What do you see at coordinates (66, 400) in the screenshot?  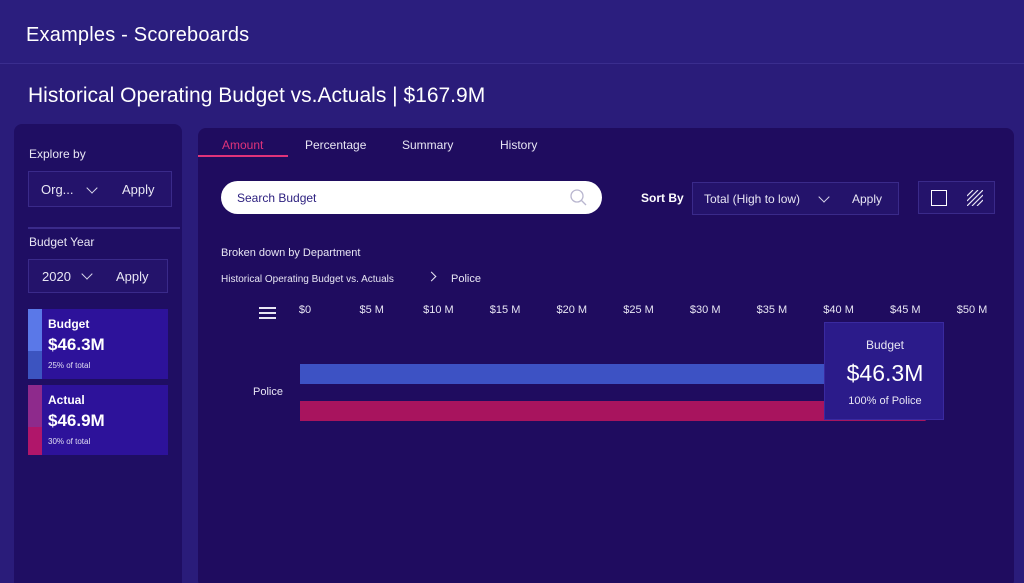 I see `kpi-title: Actual` at bounding box center [66, 400].